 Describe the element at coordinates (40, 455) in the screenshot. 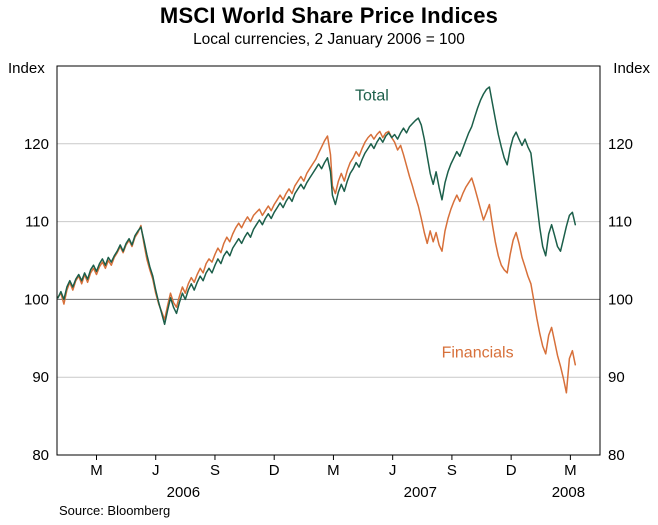

I see `y-tick-label-left: 80` at that location.